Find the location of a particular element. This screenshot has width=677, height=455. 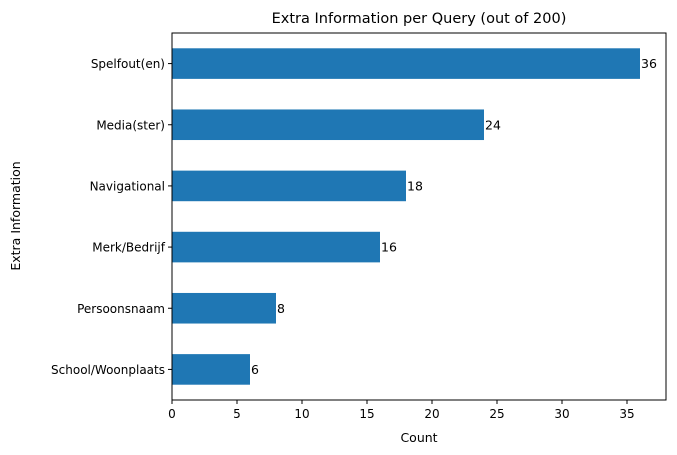

x-tick-label: 5 is located at coordinates (237, 414).